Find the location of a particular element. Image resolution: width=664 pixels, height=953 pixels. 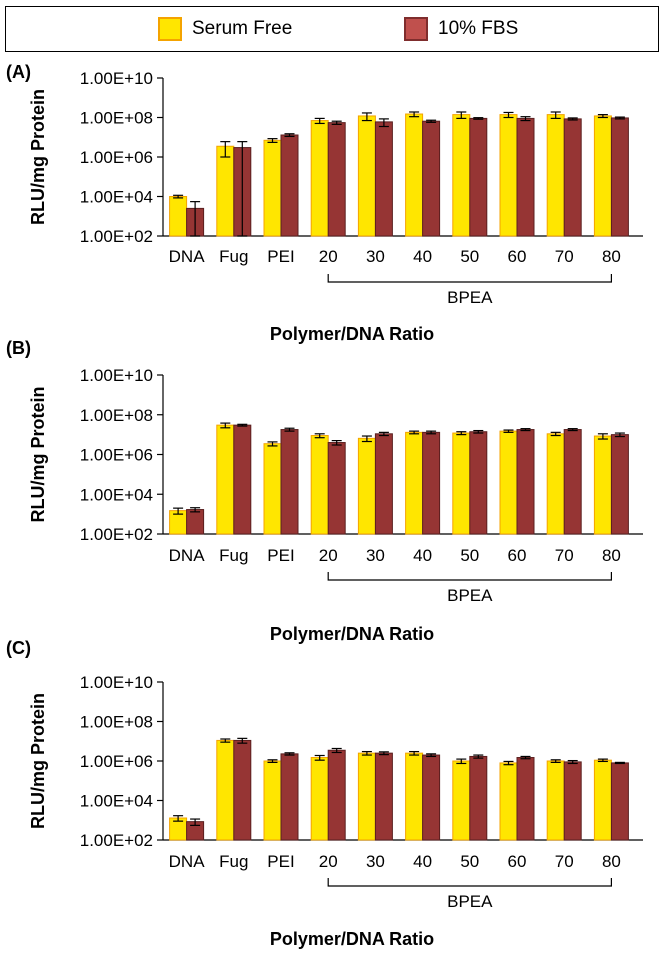

x-axis-label-1: Polymer/DNA Ratio is located at coordinates (352, 634).